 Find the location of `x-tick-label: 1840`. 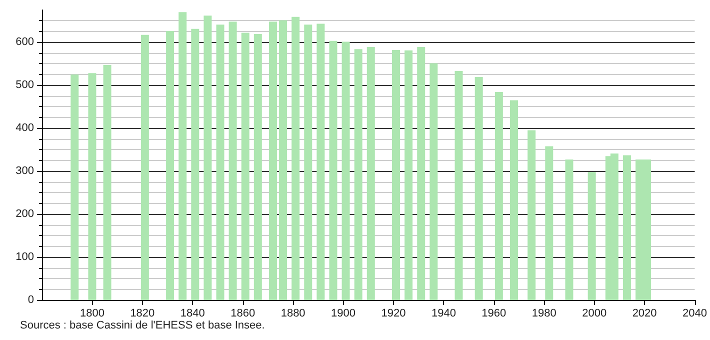

x-tick-label: 1840 is located at coordinates (192, 314).